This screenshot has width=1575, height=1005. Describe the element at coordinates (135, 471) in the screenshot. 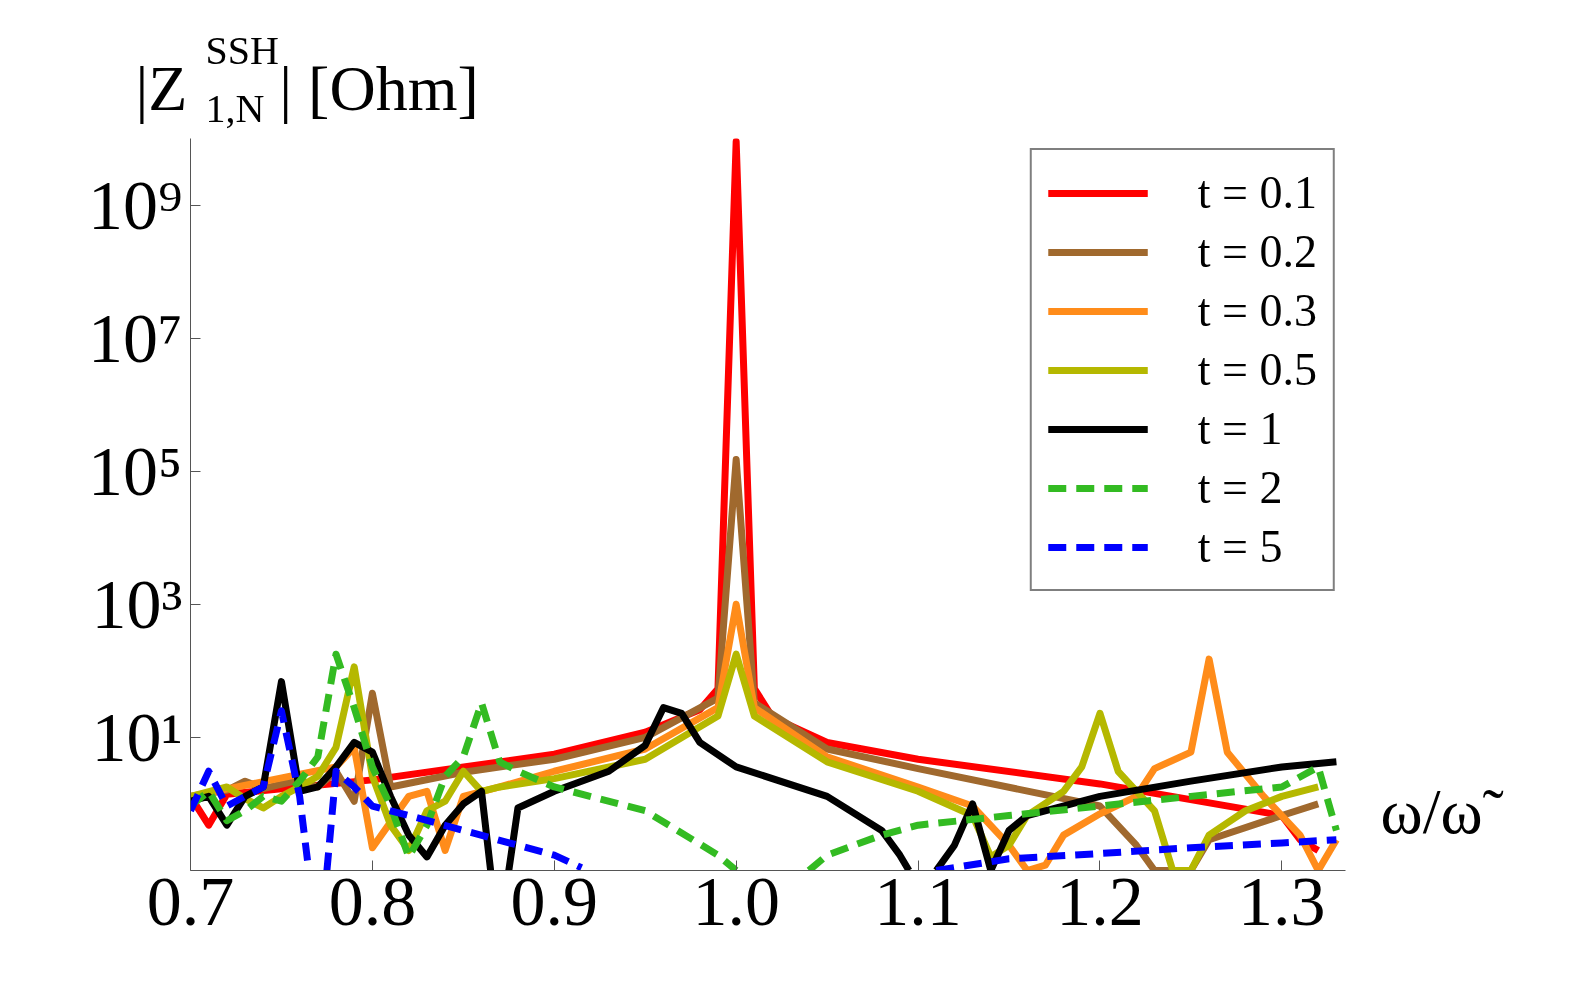

I see `y-tick-label: 10⁵` at that location.